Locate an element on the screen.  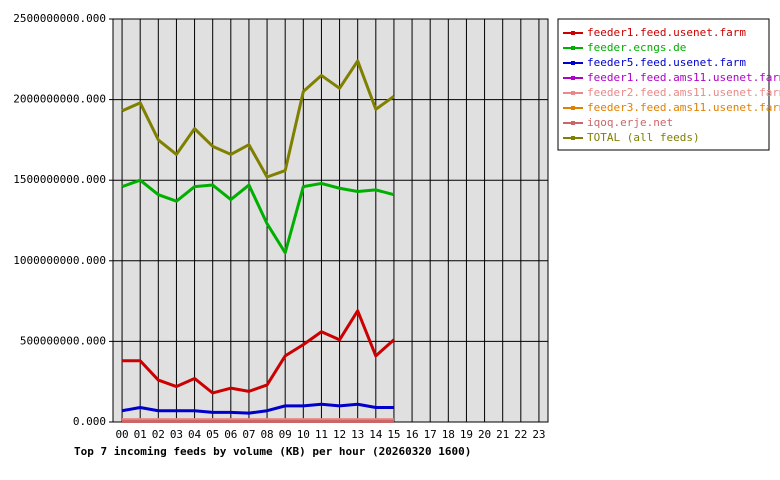
x-tick-label: 08 is located at coordinates (266, 434).